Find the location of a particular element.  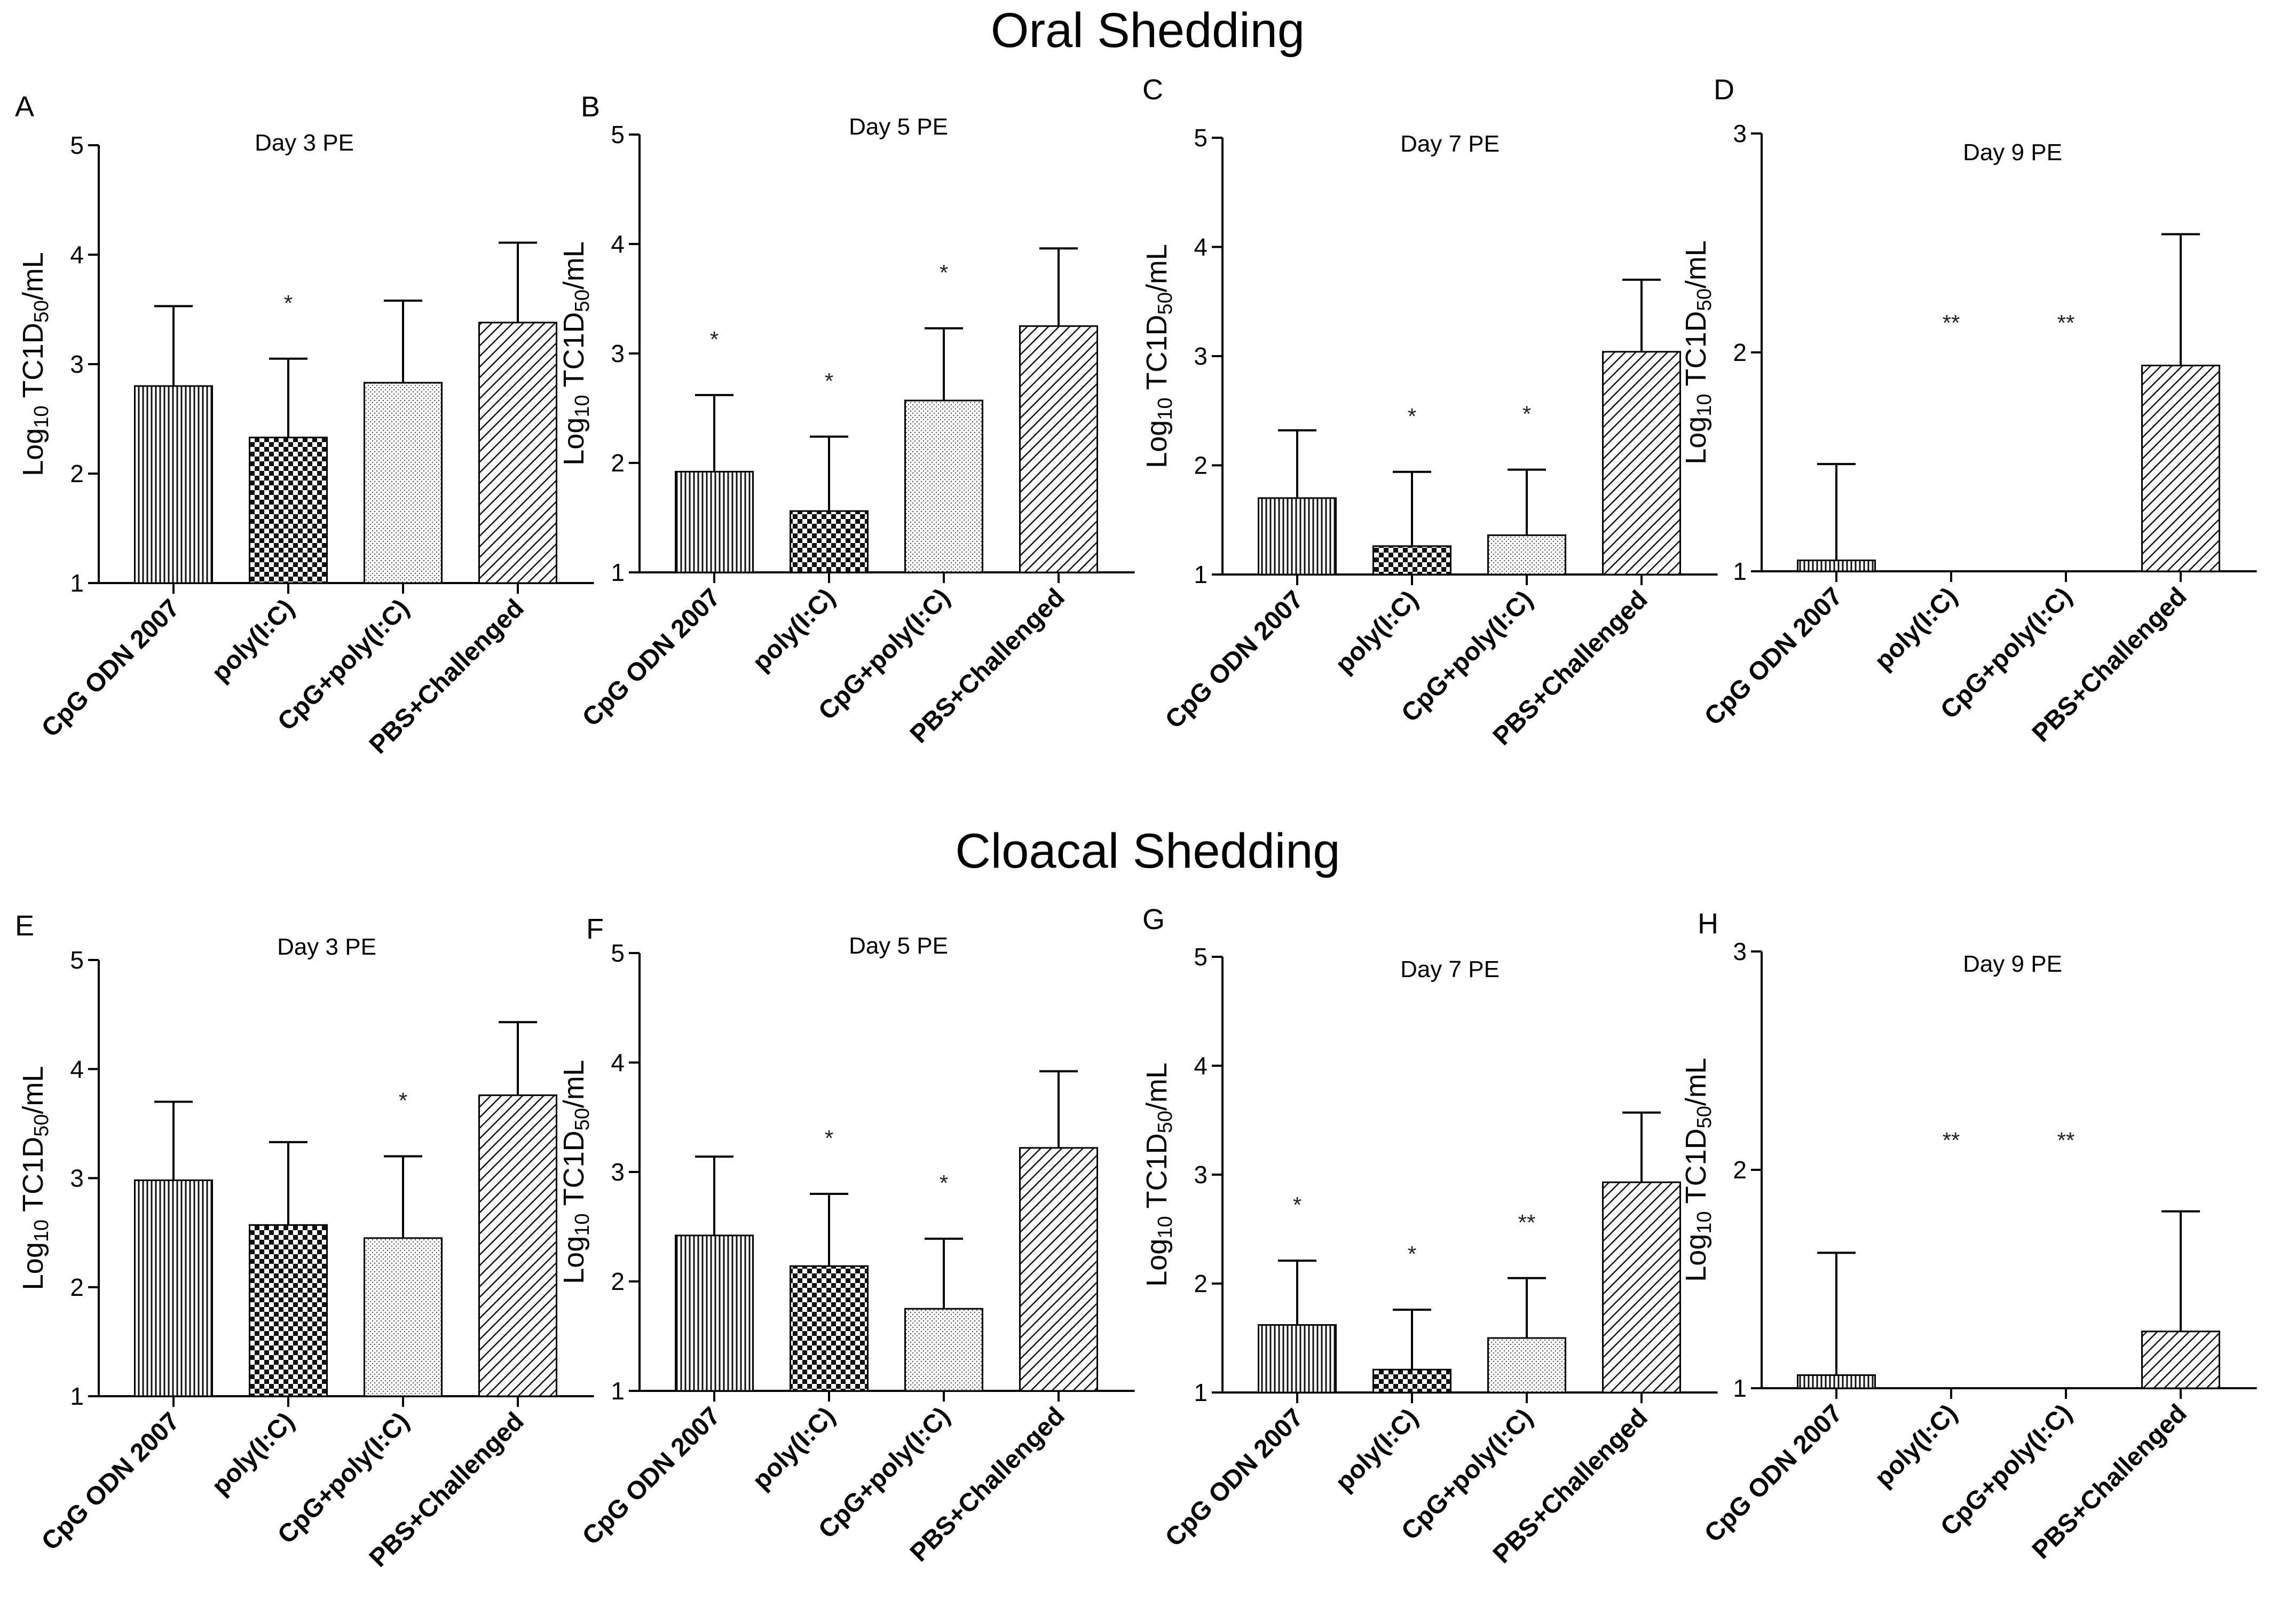

panel-letter: D is located at coordinates (1724, 90).